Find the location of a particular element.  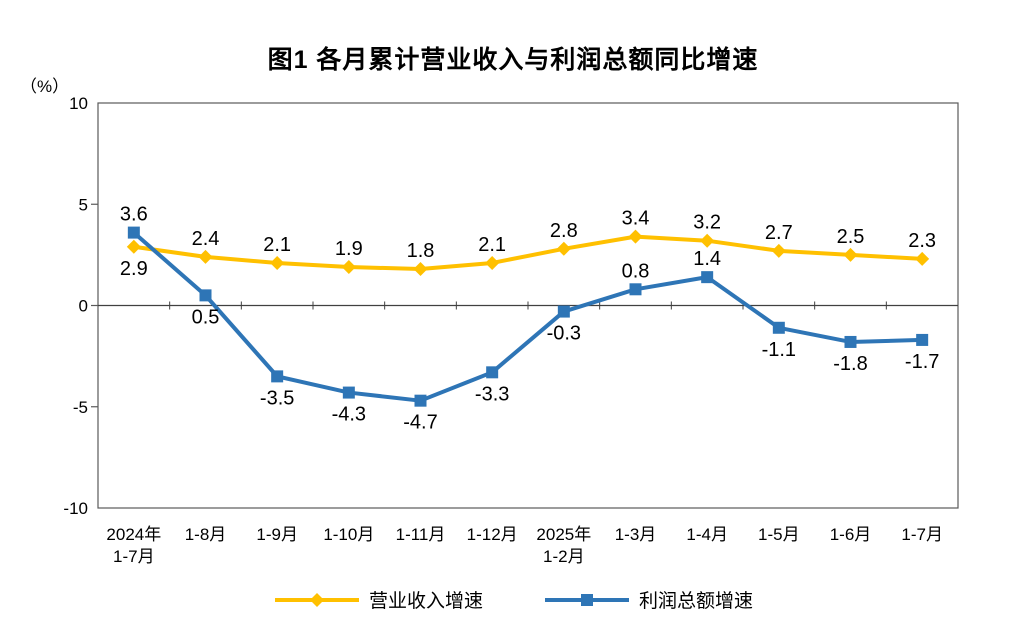

data-label: 2.8 is located at coordinates (564, 231).